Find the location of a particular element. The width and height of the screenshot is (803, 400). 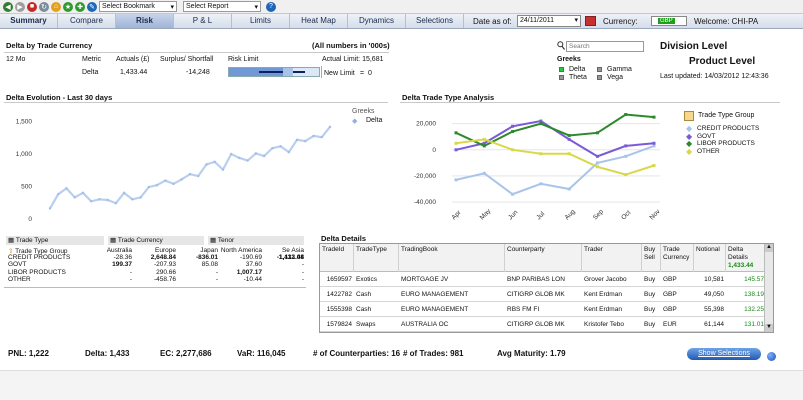

tenor-header: ▦ Tenor is located at coordinates (256, 240).